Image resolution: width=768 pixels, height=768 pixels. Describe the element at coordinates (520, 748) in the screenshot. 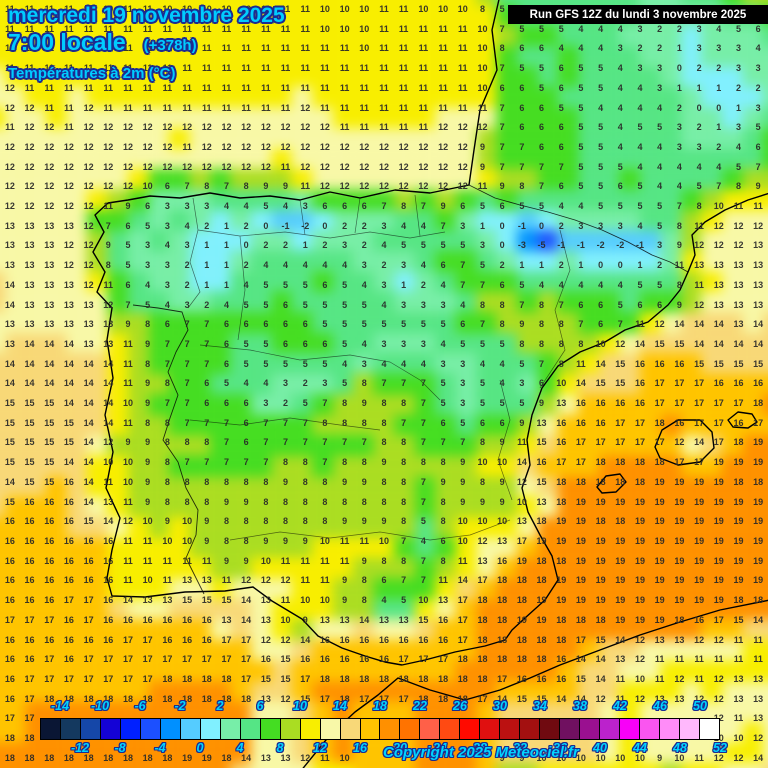

I see `colorbar-tick-label: 32` at that location.